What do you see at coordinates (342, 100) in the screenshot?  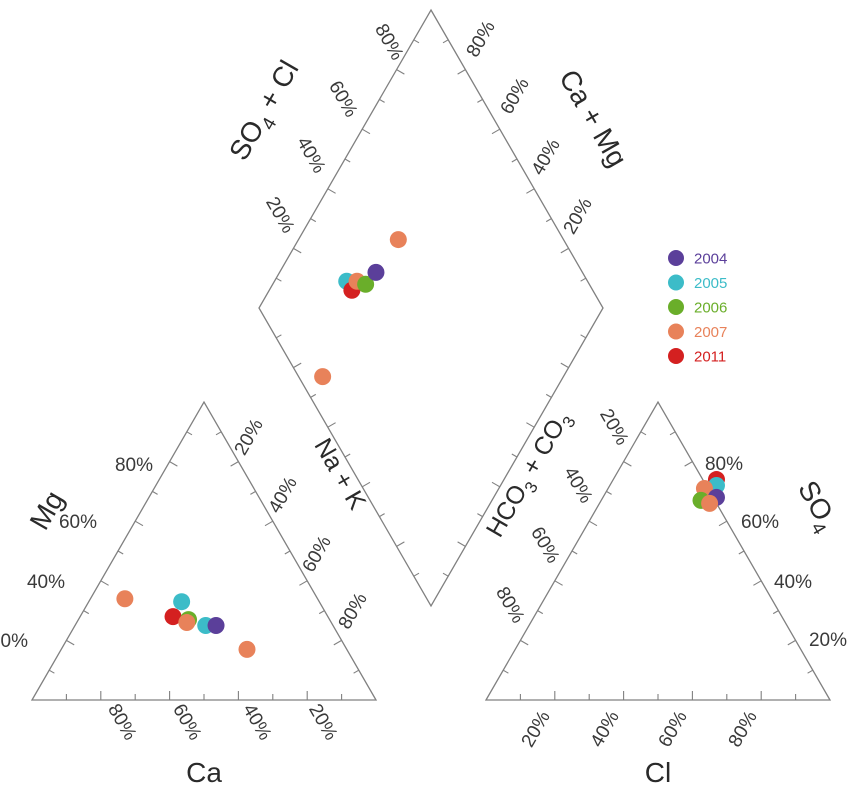 I see `tick-label-diamond-so4cl: 60%` at bounding box center [342, 100].